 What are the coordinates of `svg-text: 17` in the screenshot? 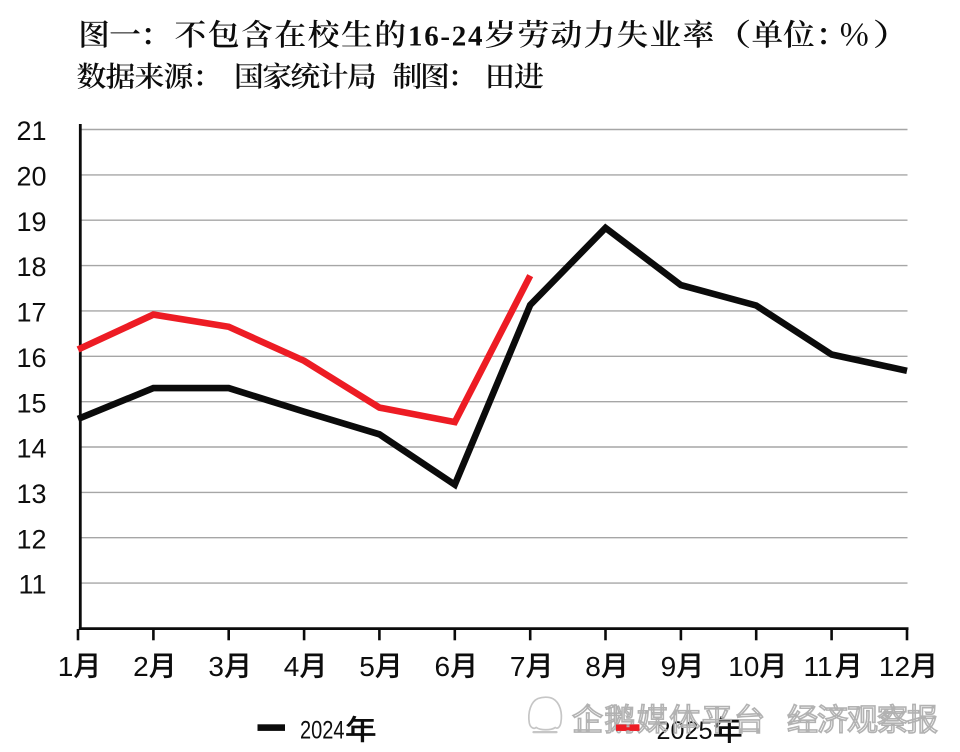 It's located at (31, 313).